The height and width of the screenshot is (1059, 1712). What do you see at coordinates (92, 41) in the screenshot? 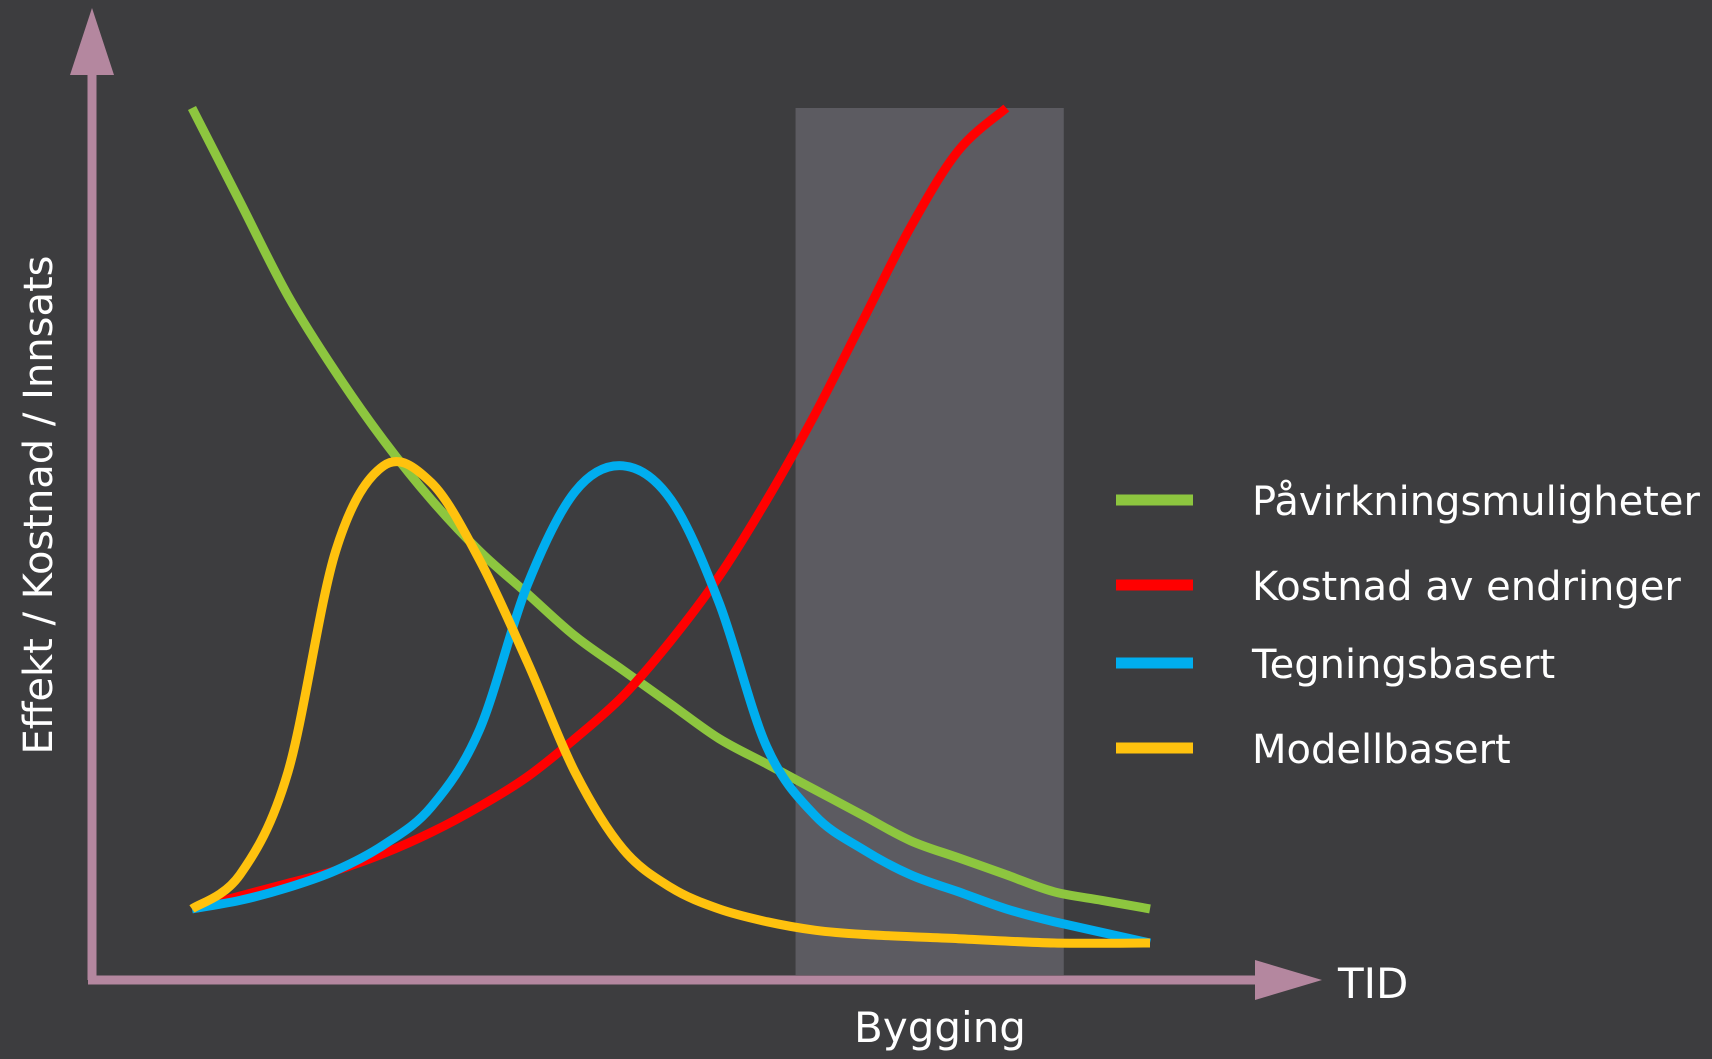
I see `y-axis-arrow-icon` at bounding box center [92, 41].